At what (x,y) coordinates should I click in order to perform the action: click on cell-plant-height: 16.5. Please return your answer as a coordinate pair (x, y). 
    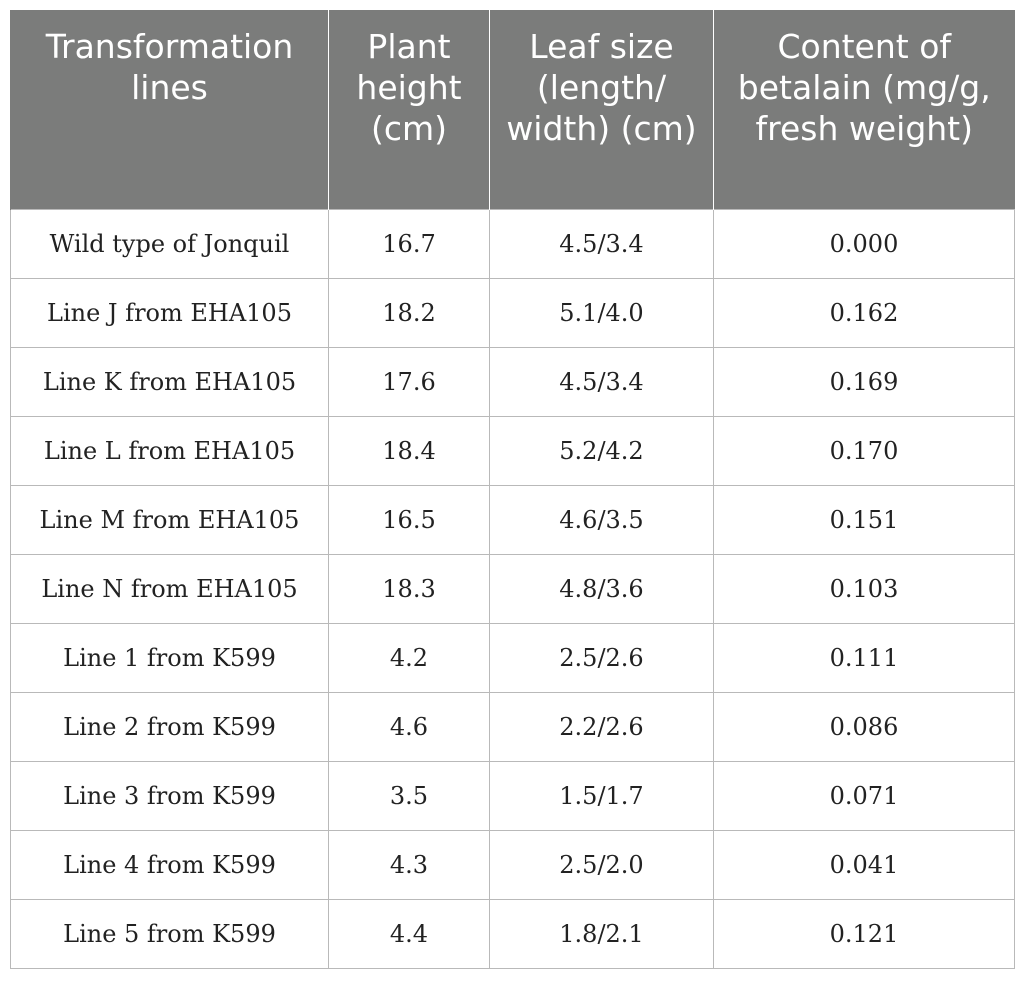
    Looking at the image, I should click on (409, 519).